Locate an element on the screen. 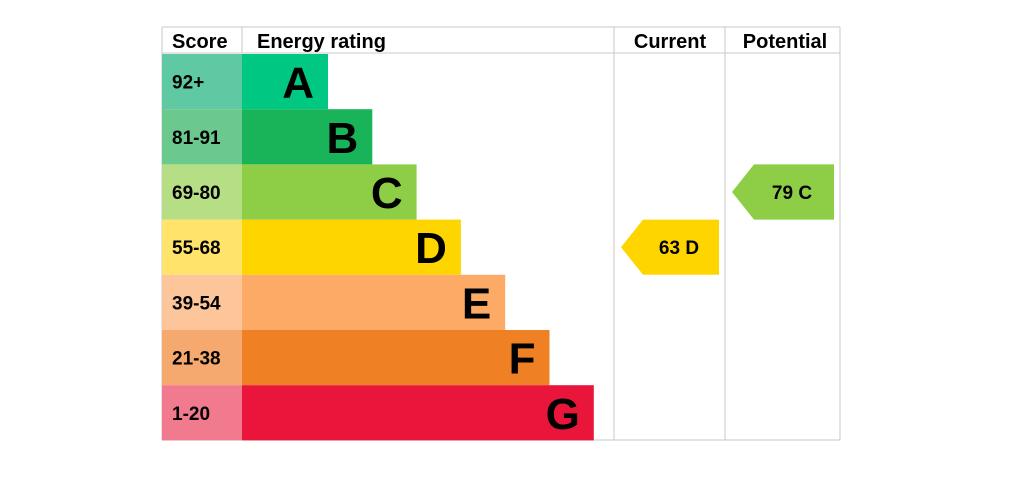 The width and height of the screenshot is (1010, 484). band-a: 92+ A is located at coordinates (245, 82).